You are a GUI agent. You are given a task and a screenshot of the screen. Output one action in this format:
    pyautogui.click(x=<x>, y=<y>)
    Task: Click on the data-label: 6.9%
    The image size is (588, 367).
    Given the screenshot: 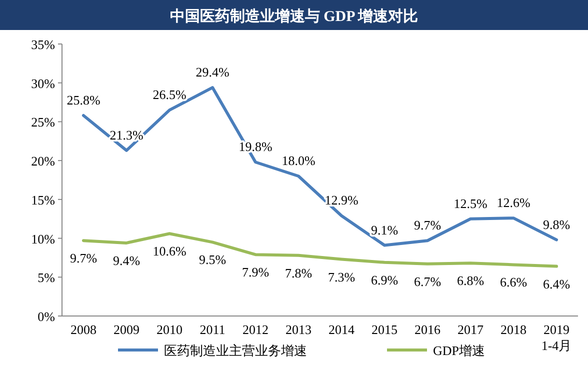 What is the action you would take?
    pyautogui.click(x=384, y=280)
    